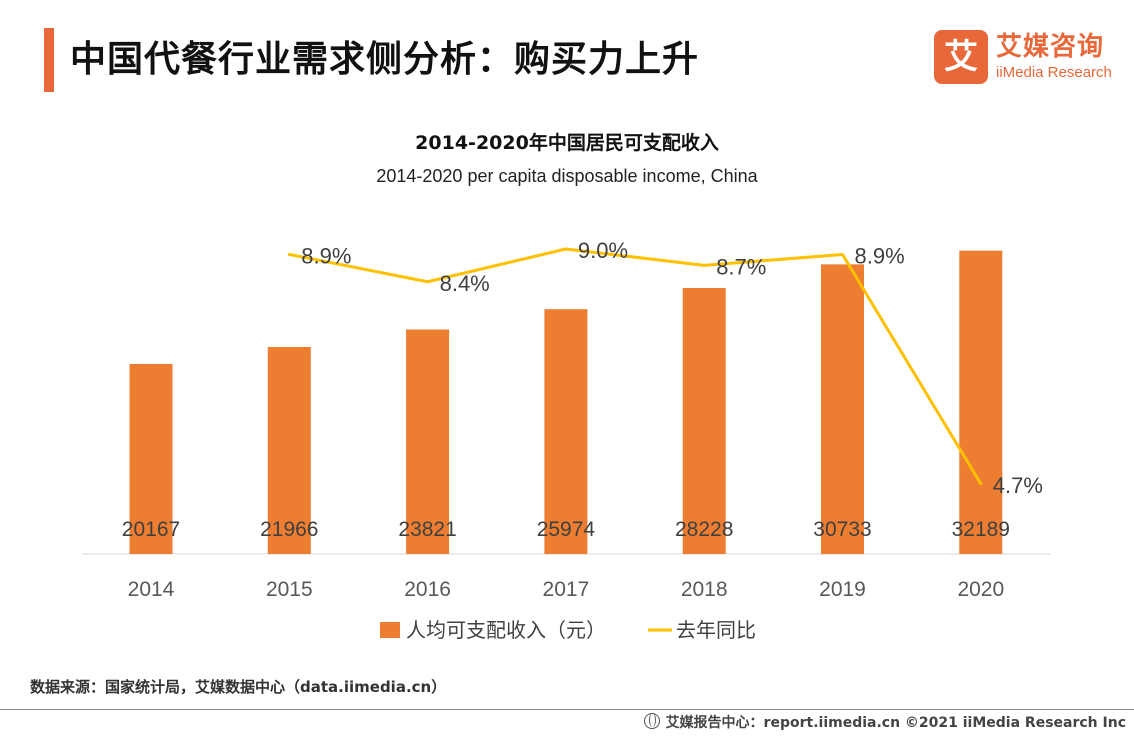 The height and width of the screenshot is (737, 1134). I want to click on bar-2018, so click(704, 420).